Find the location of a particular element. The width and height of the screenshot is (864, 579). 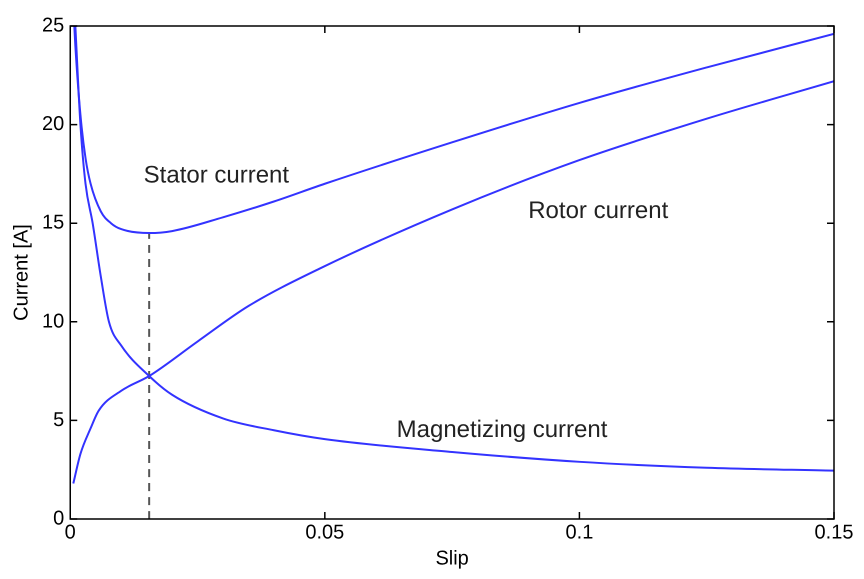

series-label: Rotor current is located at coordinates (598, 210).